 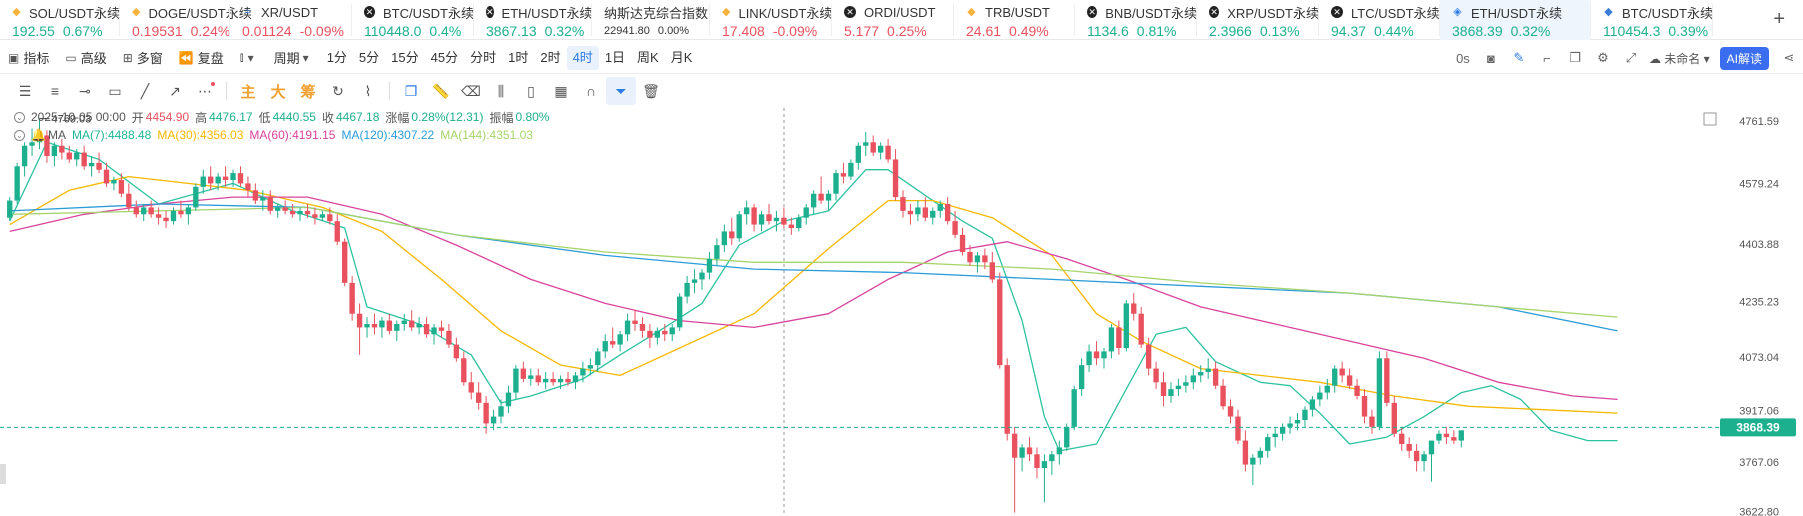 What do you see at coordinates (1014, 20) in the screenshot?
I see `ticker-trb-usdt: ◆ TRB/USDT 24.61 0.49%` at bounding box center [1014, 20].